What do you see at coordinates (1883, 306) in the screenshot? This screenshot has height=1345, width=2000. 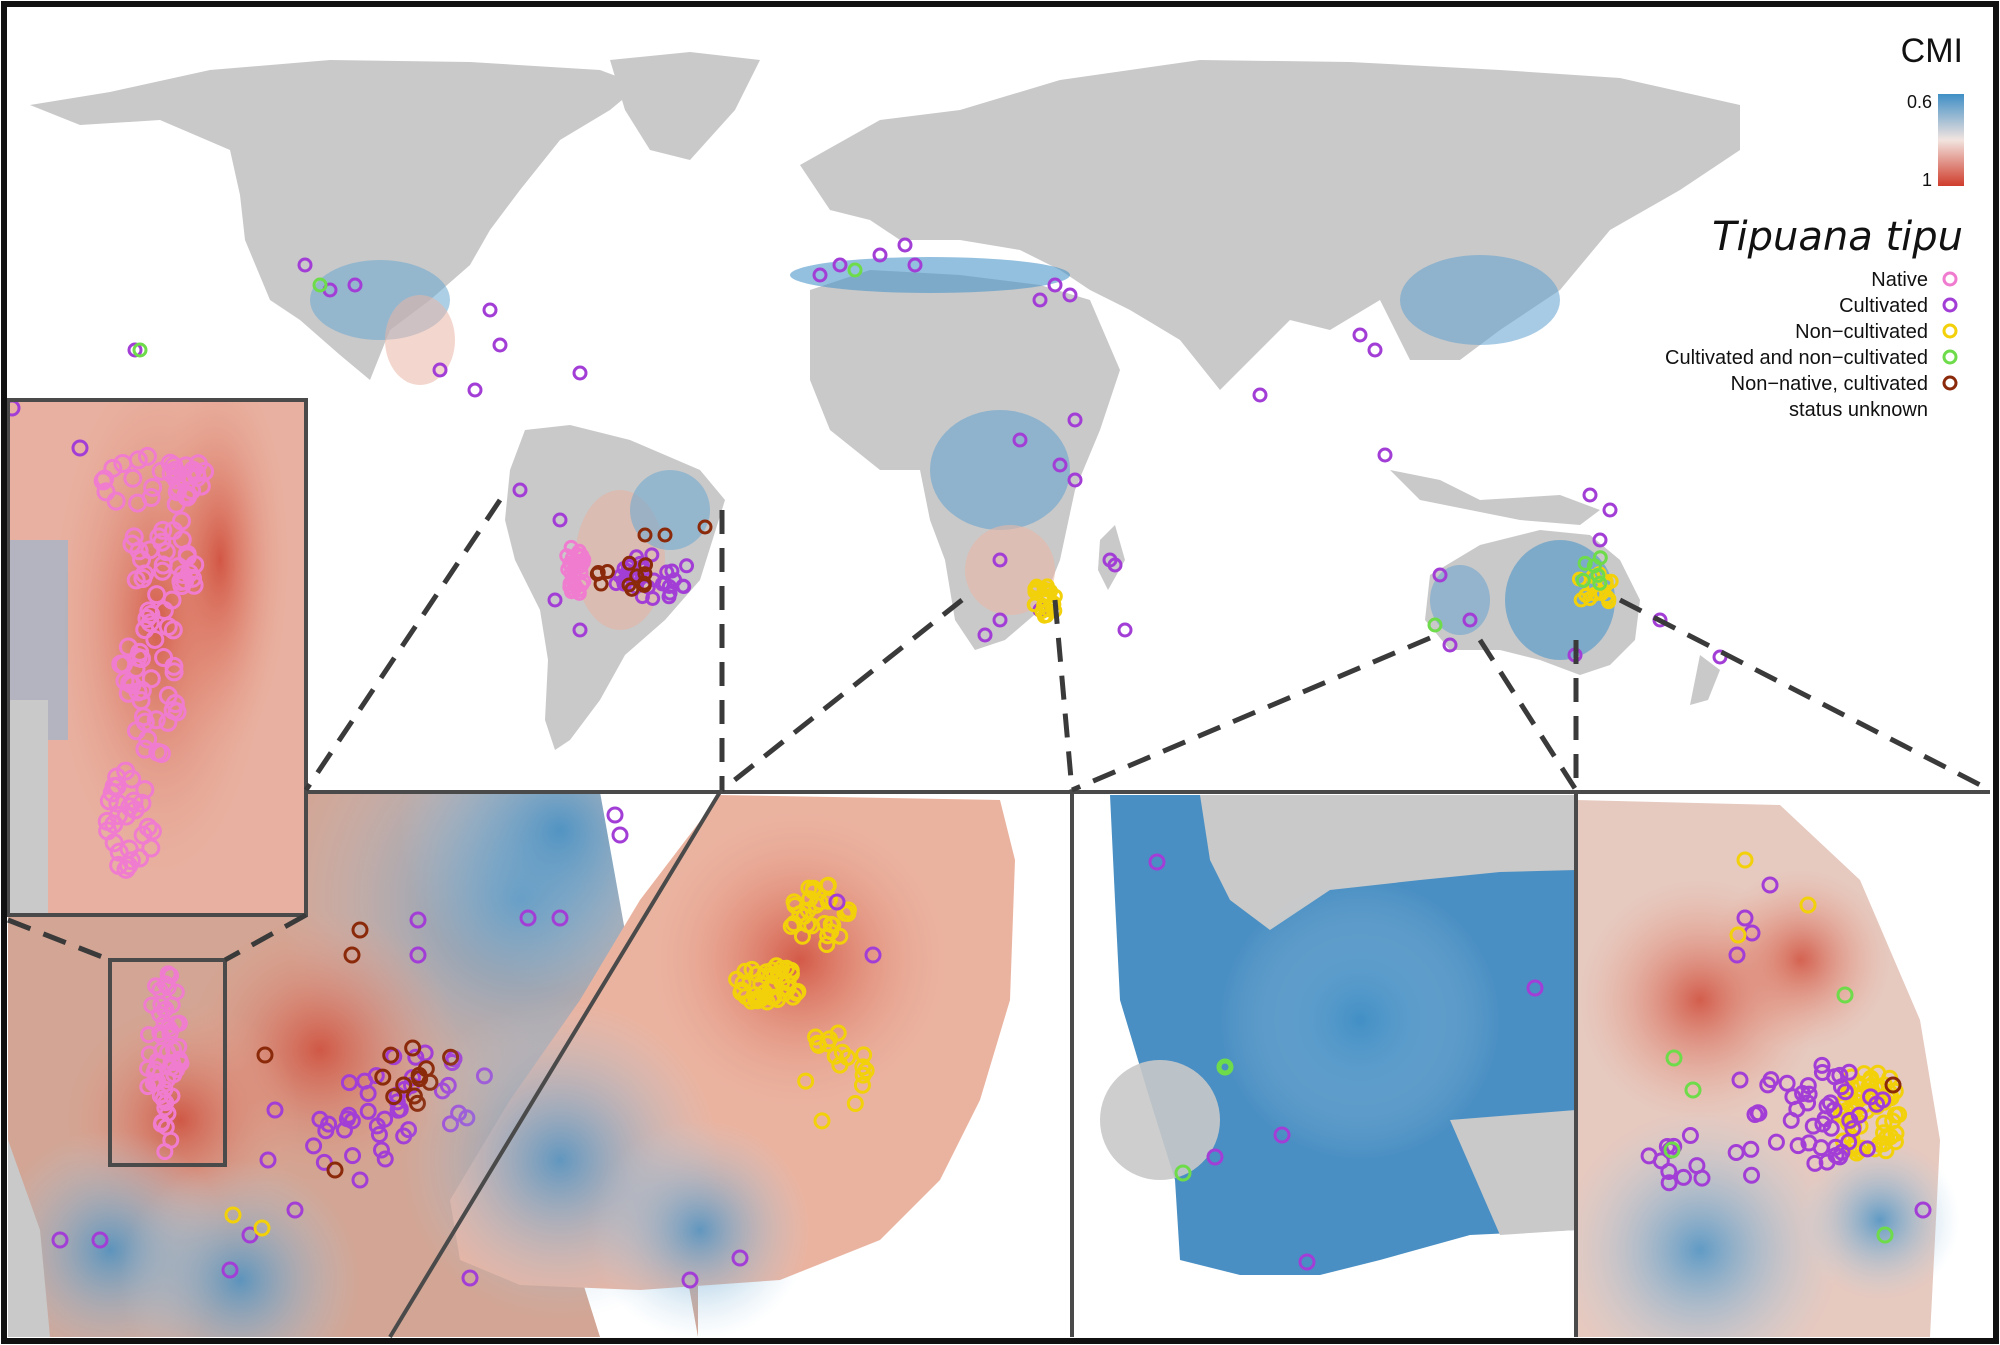 I see `legend-item-label: Cultivated` at bounding box center [1883, 306].